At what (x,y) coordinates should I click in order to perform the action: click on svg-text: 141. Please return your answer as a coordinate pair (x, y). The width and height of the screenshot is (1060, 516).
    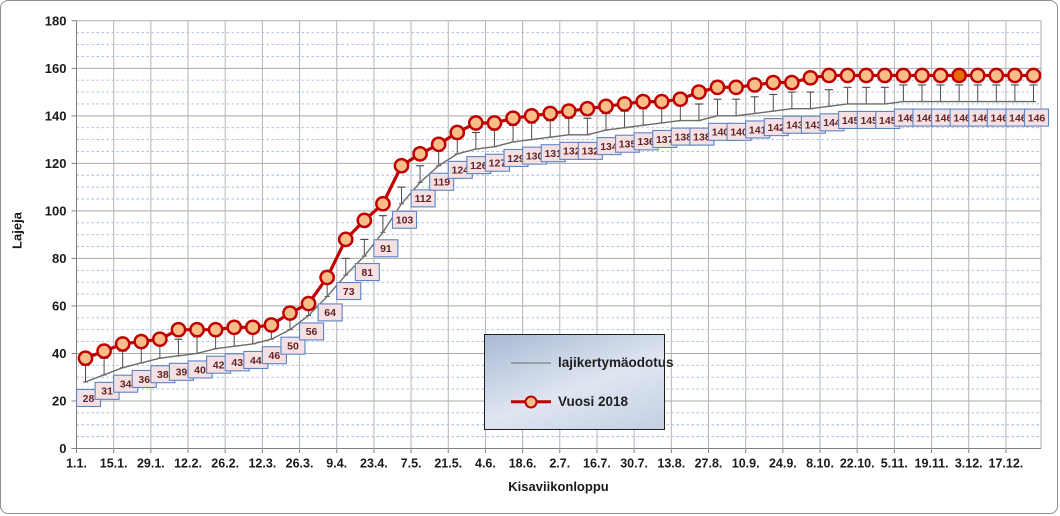
    Looking at the image, I should click on (758, 130).